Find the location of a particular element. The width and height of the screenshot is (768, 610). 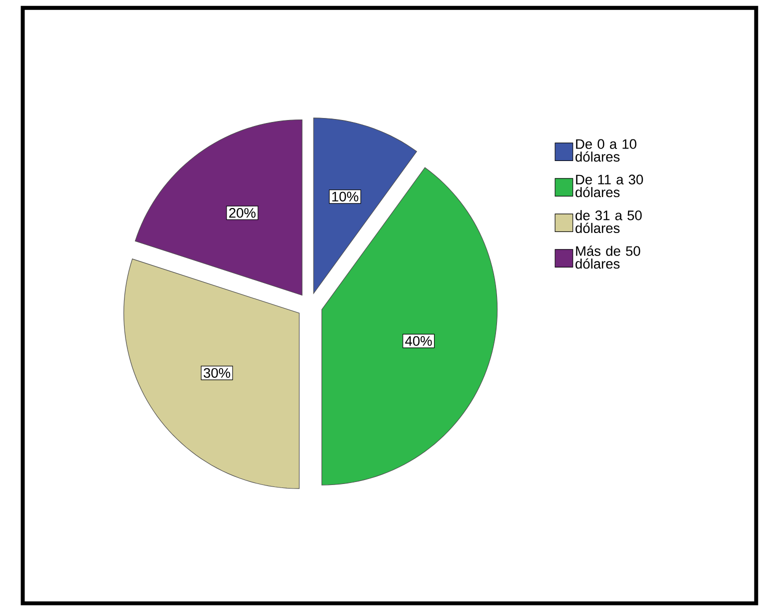

legend-label: Más de 50 dólares is located at coordinates (608, 257).